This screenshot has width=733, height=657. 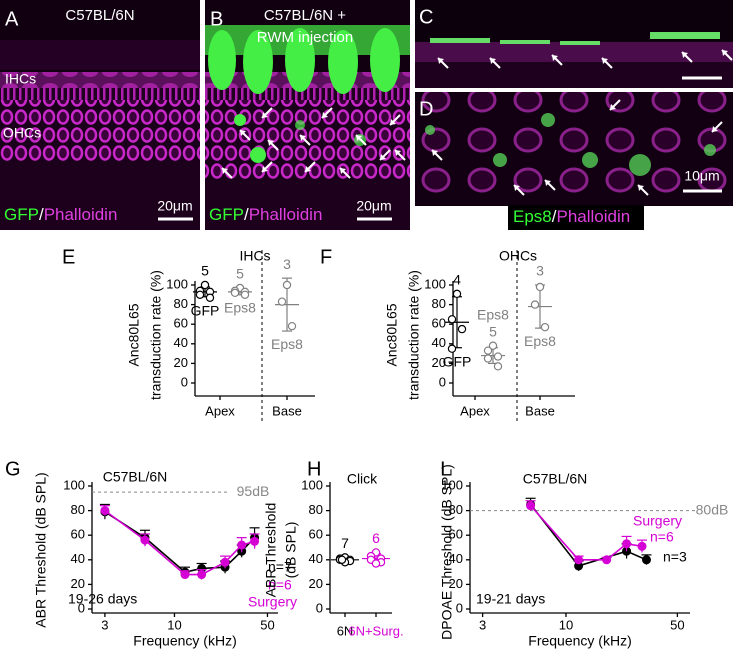 I want to click on chart-title: IHCs, so click(x=254, y=256).